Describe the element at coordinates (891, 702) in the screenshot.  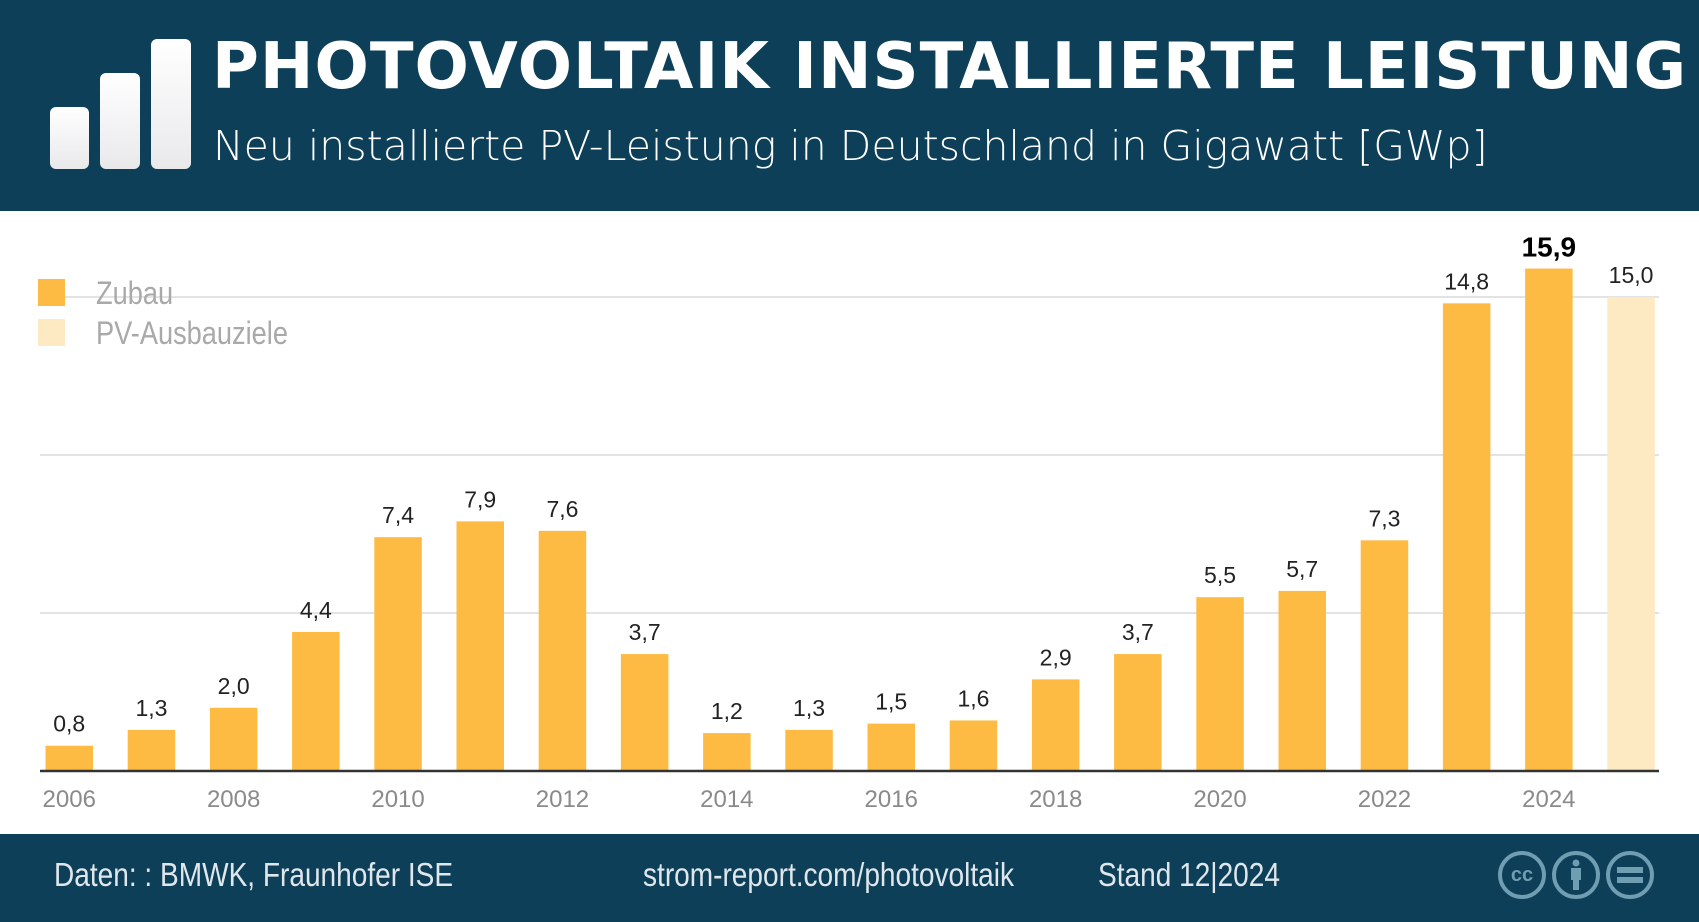
I see `data-label-2016: 1,5` at that location.